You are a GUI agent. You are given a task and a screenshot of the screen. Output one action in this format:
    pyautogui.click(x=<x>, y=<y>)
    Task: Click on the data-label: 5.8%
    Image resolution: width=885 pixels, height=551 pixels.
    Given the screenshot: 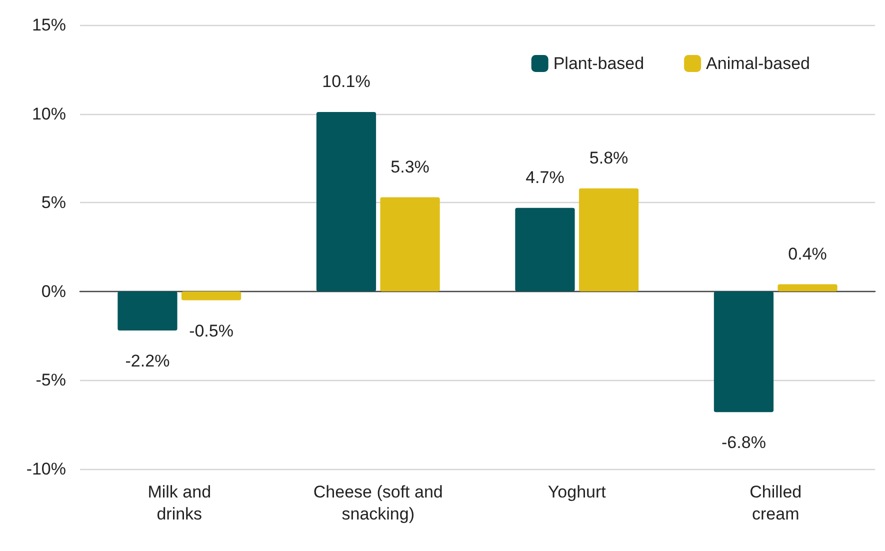 What is the action you would take?
    pyautogui.click(x=608, y=158)
    